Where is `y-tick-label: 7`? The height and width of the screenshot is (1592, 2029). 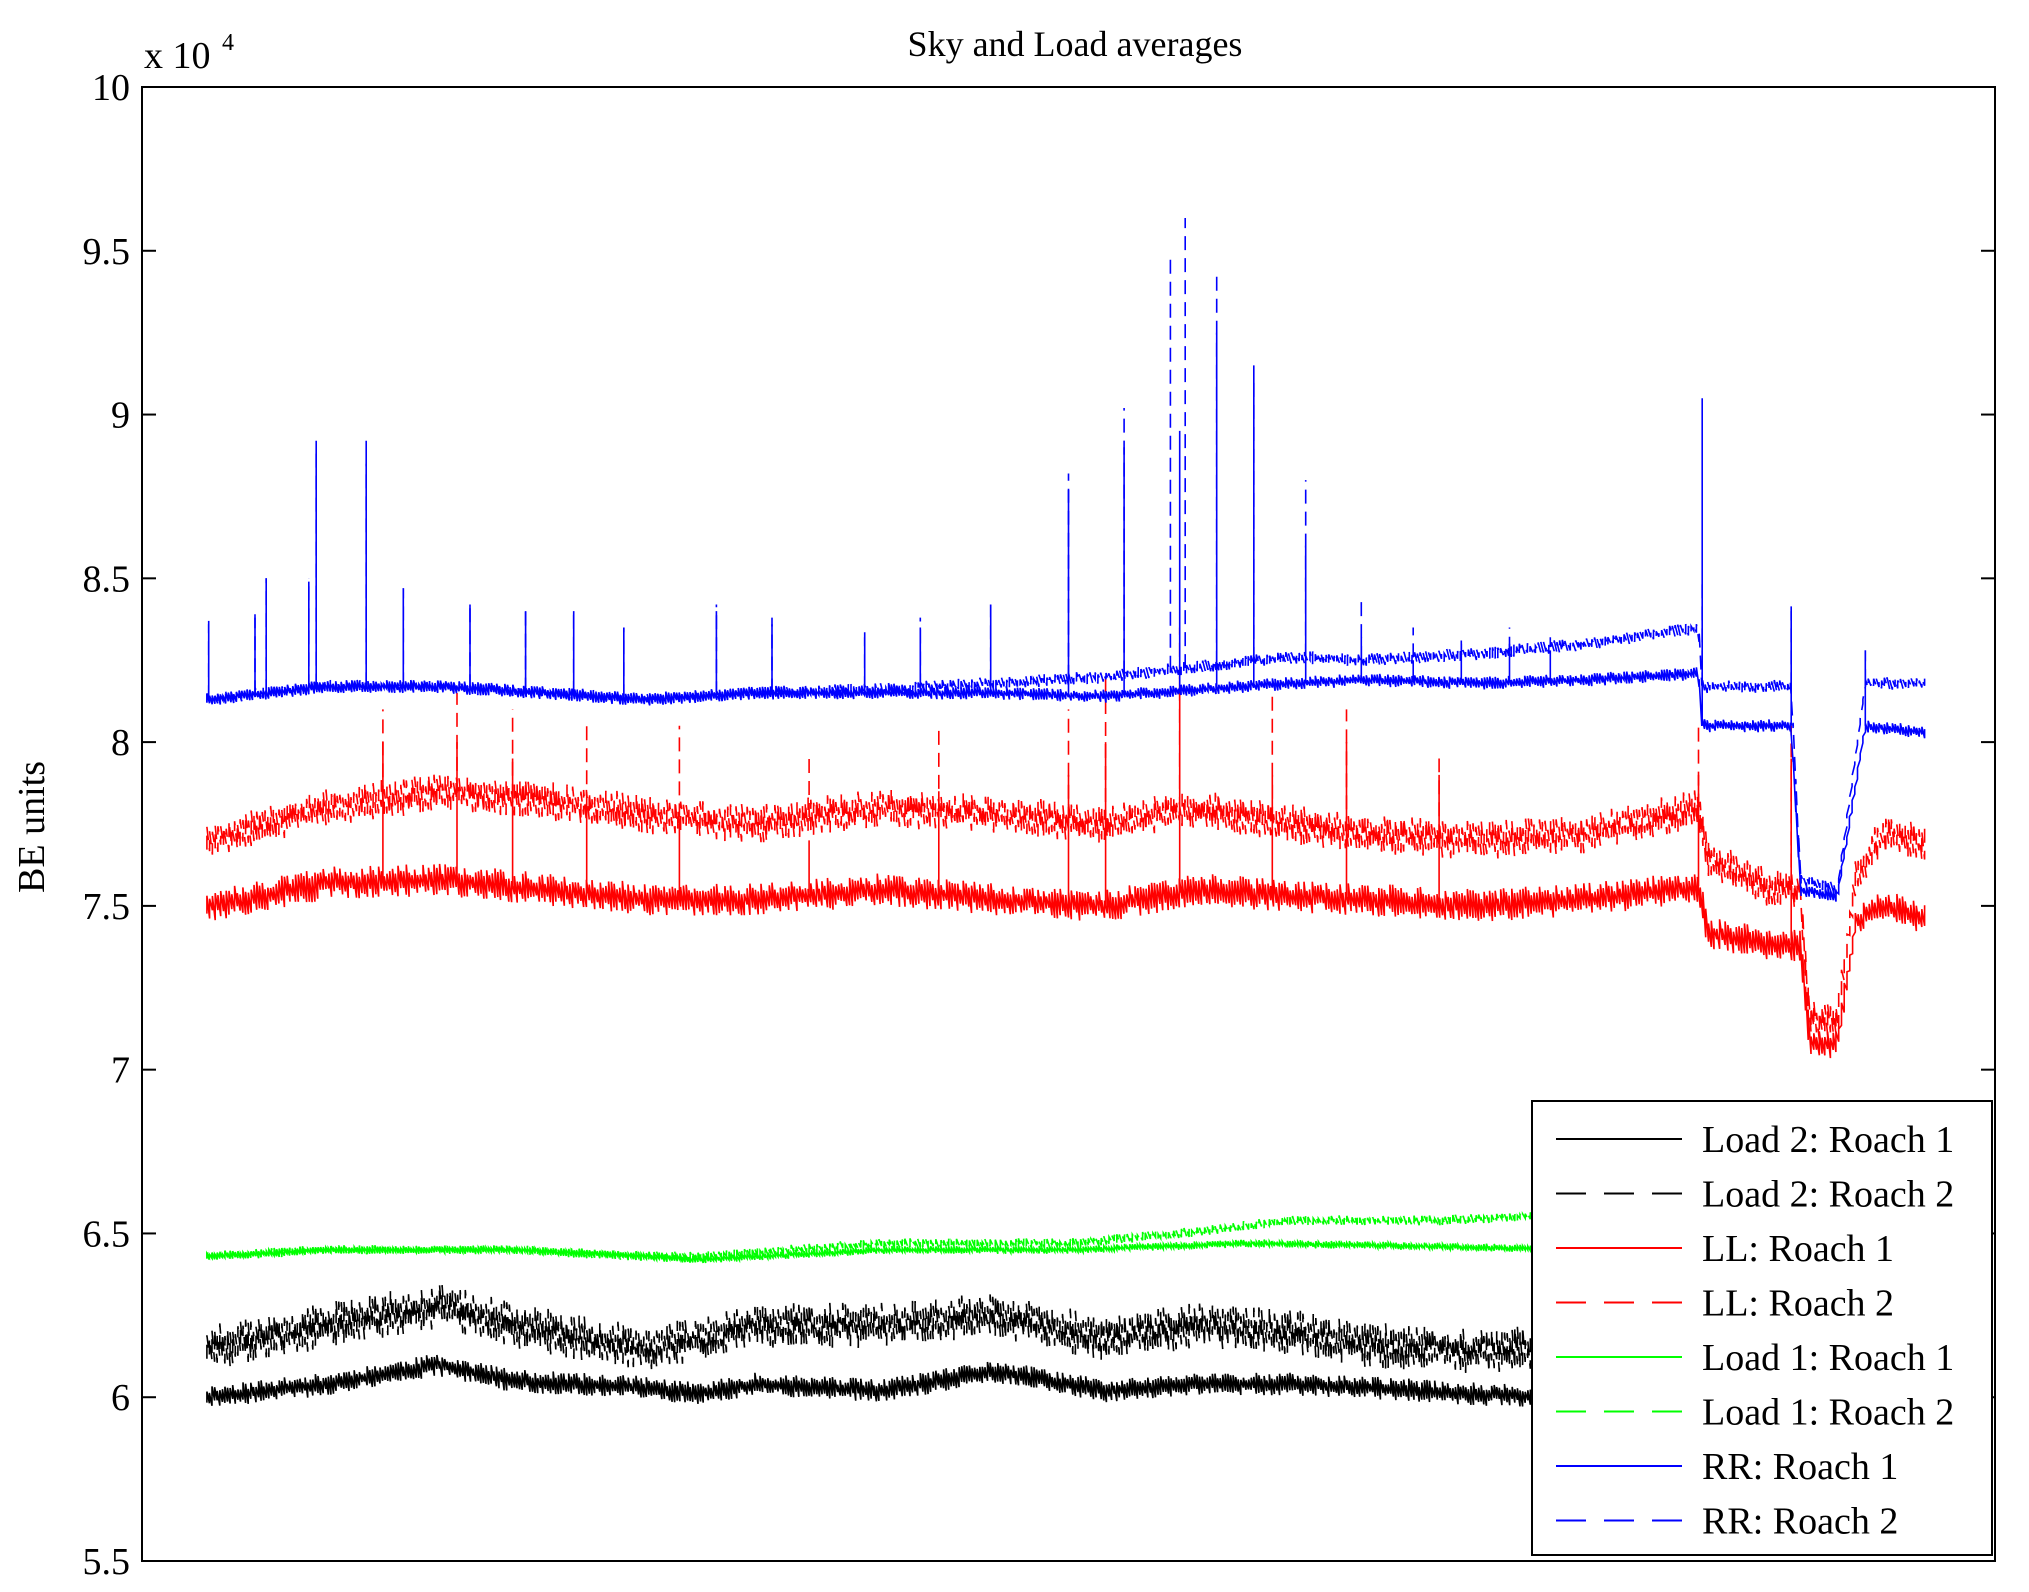 y-tick-label: 7 is located at coordinates (120, 1071).